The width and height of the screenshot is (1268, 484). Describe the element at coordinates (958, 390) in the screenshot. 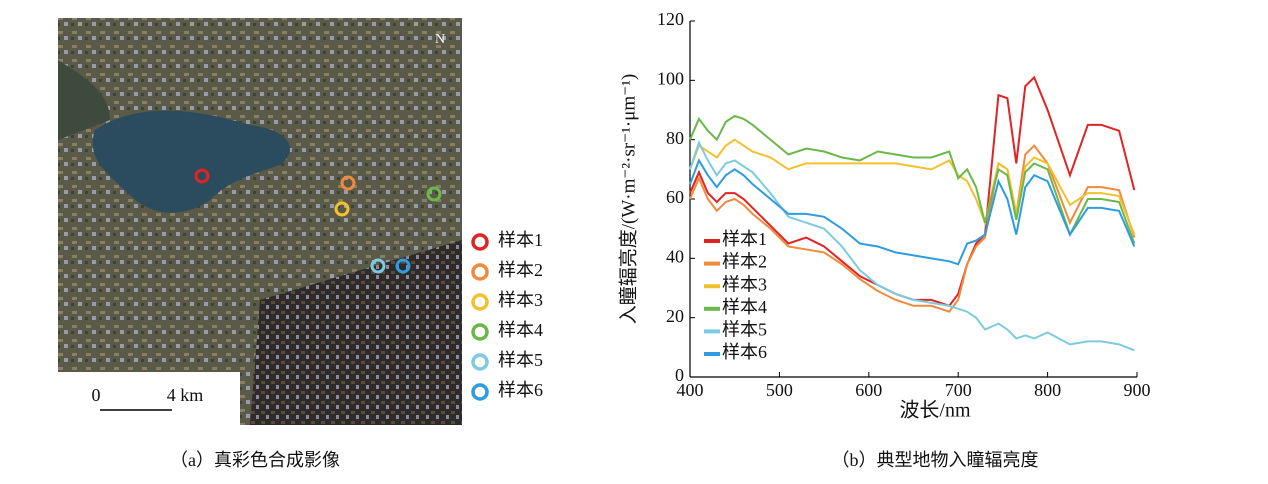

I see `x-tick-label: 700` at that location.